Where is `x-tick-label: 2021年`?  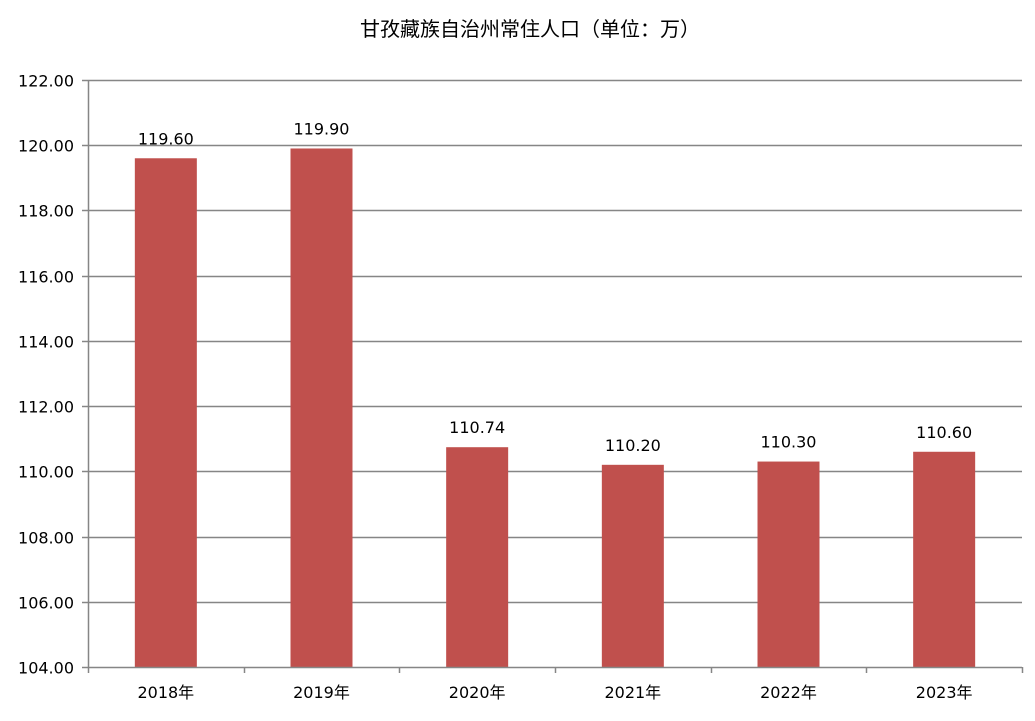 x-tick-label: 2021年 is located at coordinates (632, 692).